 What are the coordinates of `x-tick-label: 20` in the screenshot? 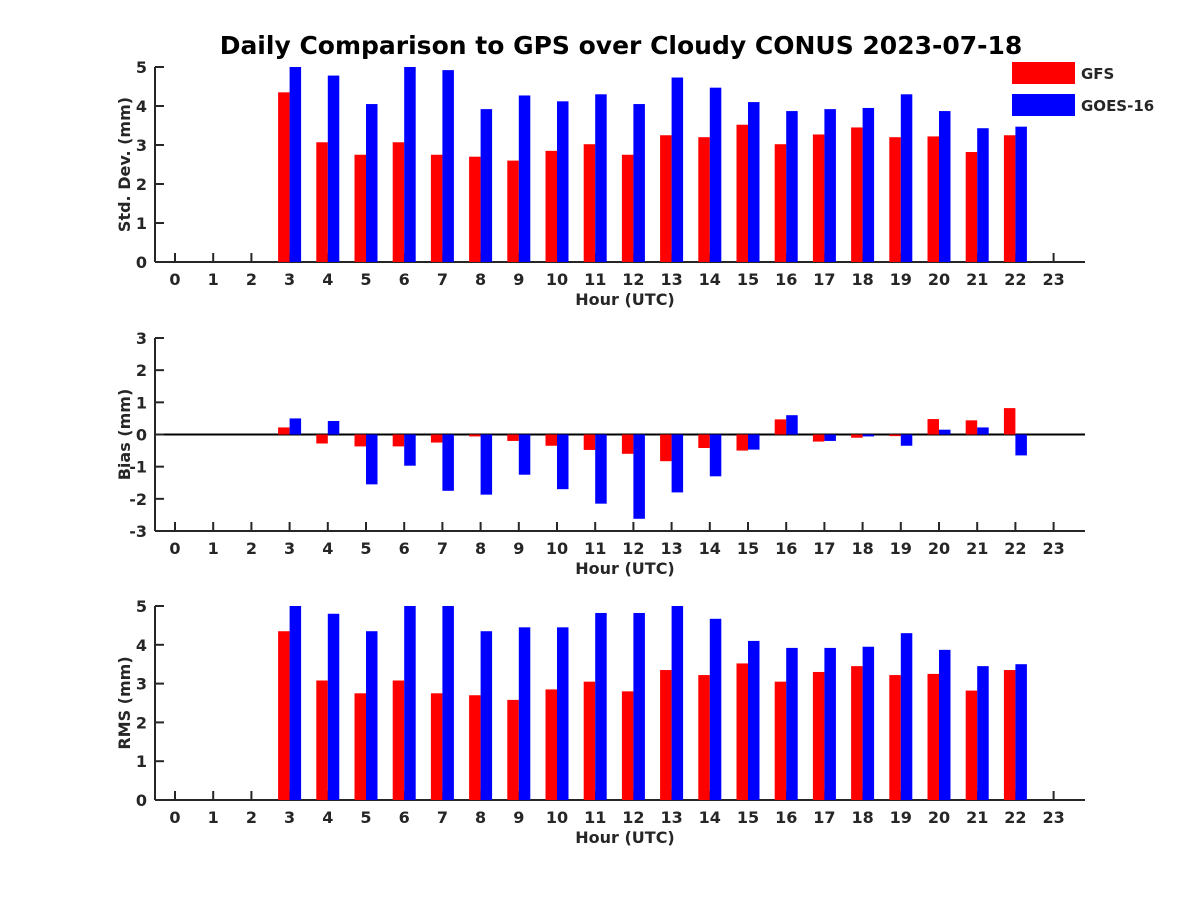 It's located at (939, 548).